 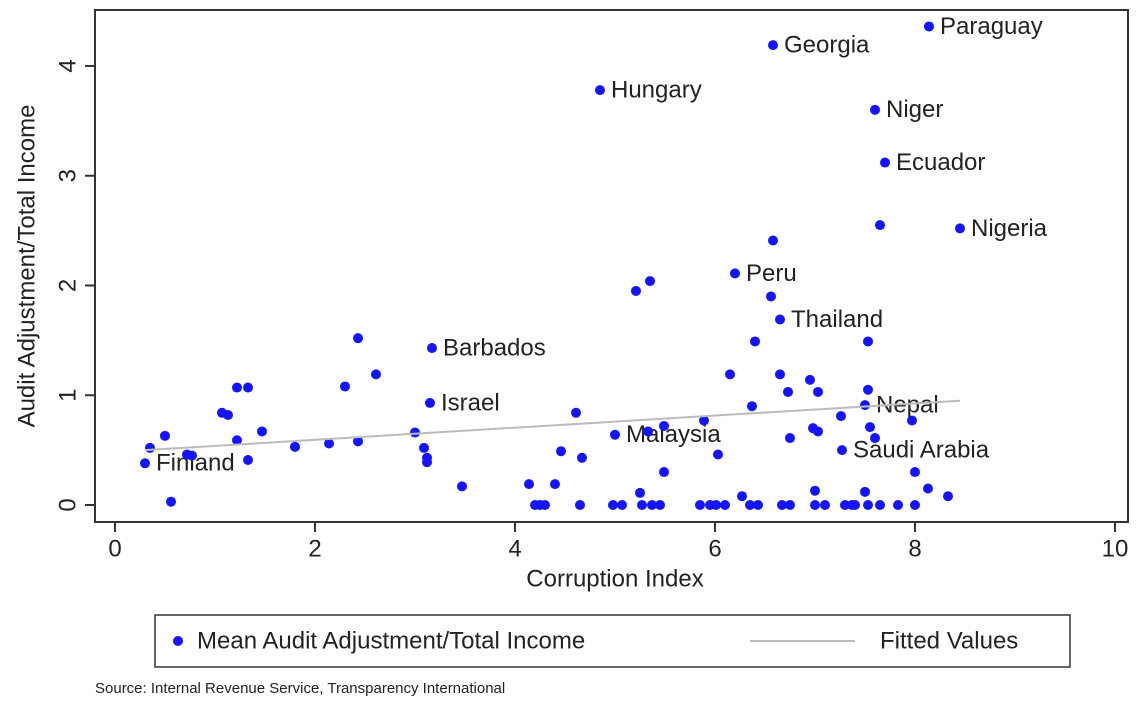 What do you see at coordinates (470, 402) in the screenshot?
I see `point-label: Israel` at bounding box center [470, 402].